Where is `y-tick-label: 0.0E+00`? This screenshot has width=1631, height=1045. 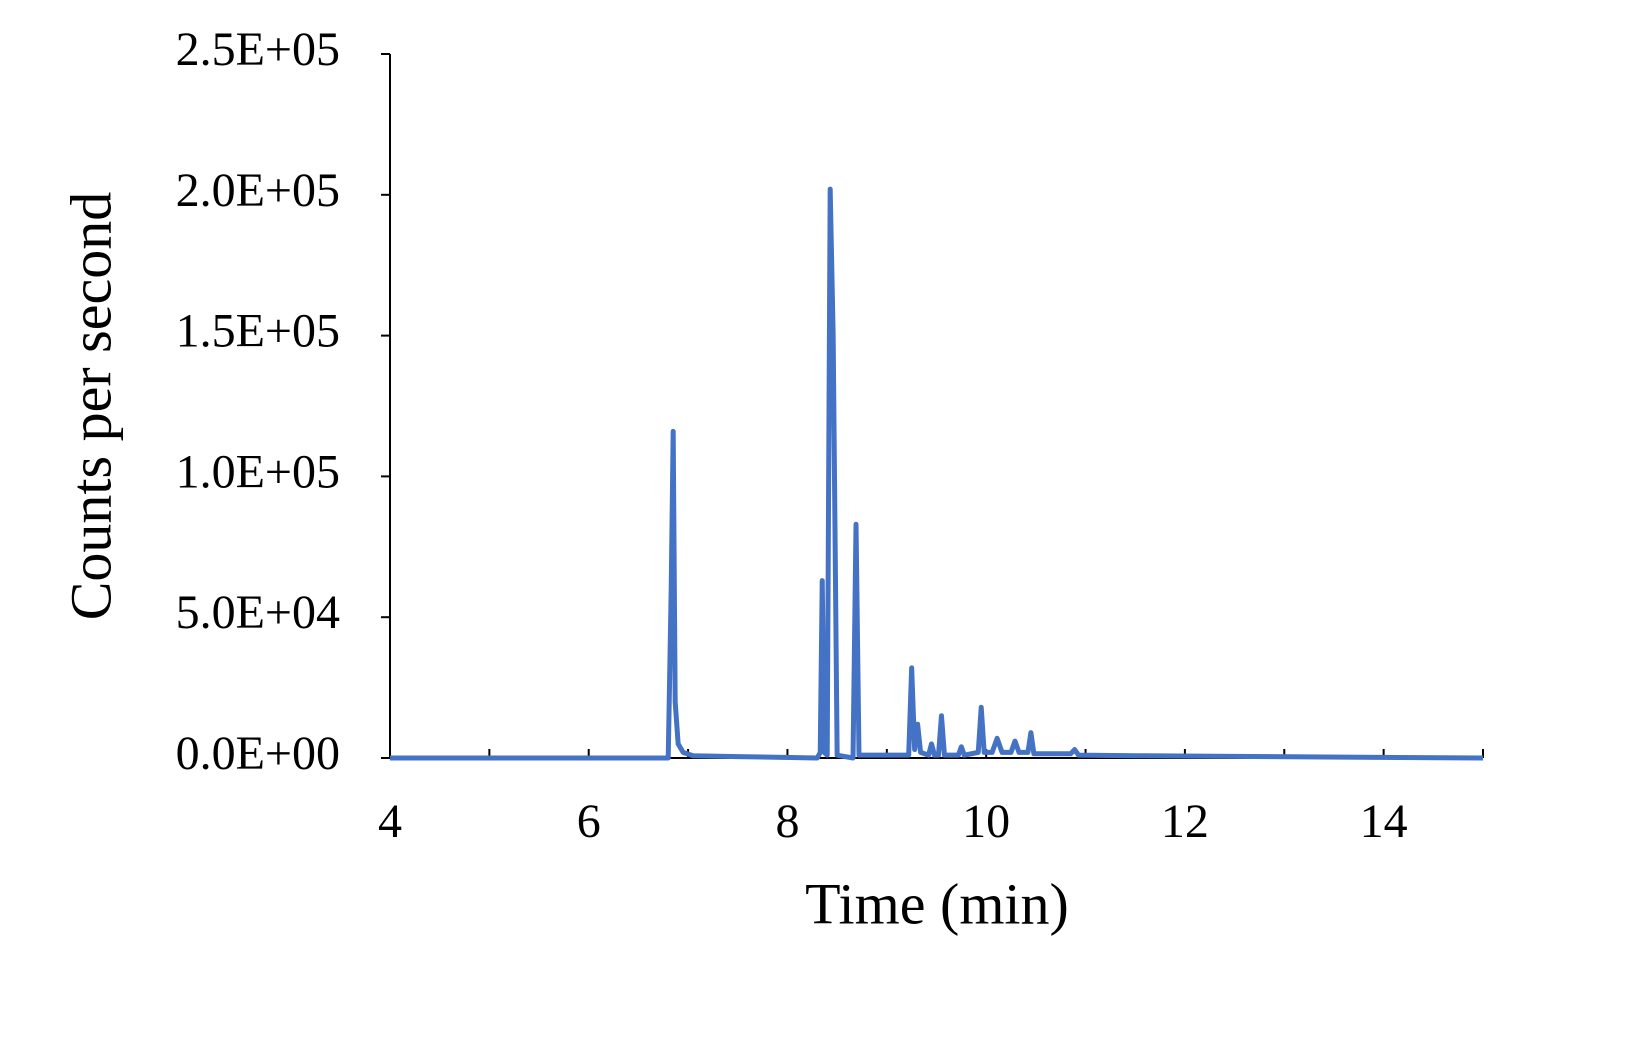 y-tick-label: 0.0E+00 is located at coordinates (258, 753).